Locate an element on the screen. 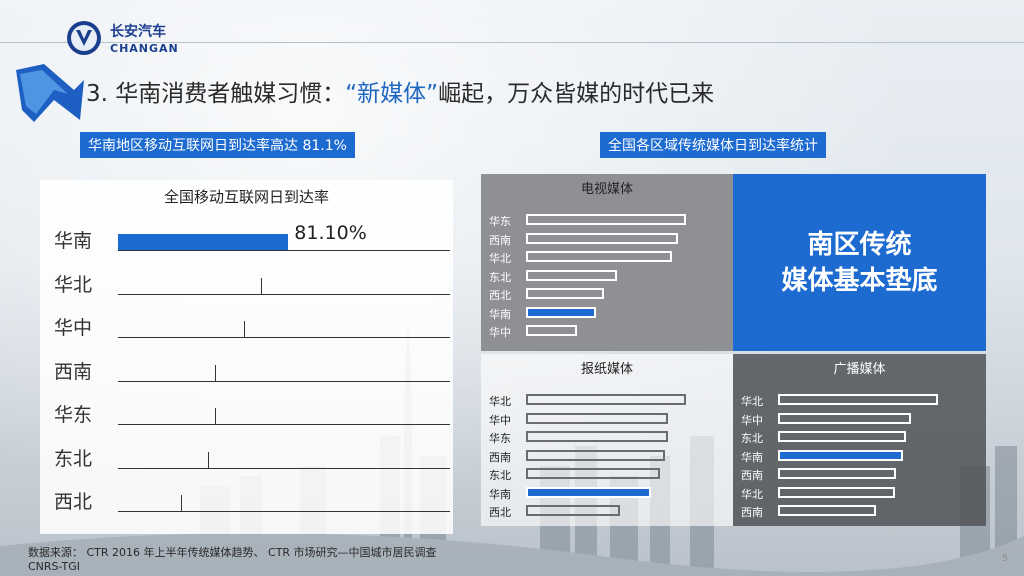 The height and width of the screenshot is (576, 1024). mobile-data-label: 81.10% is located at coordinates (330, 233).